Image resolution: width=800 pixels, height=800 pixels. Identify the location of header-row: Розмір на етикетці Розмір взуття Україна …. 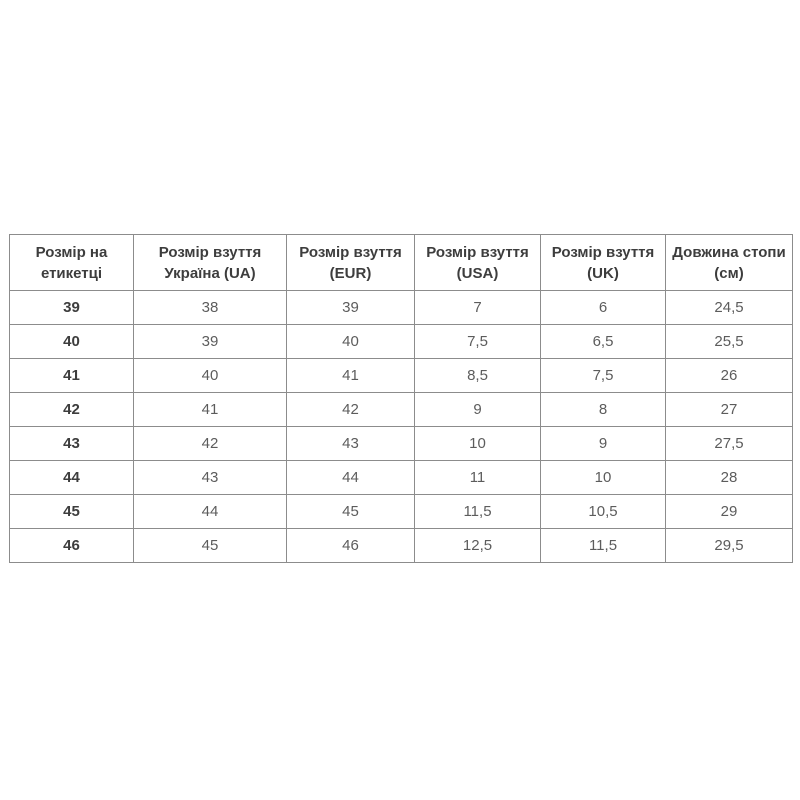
(401, 262).